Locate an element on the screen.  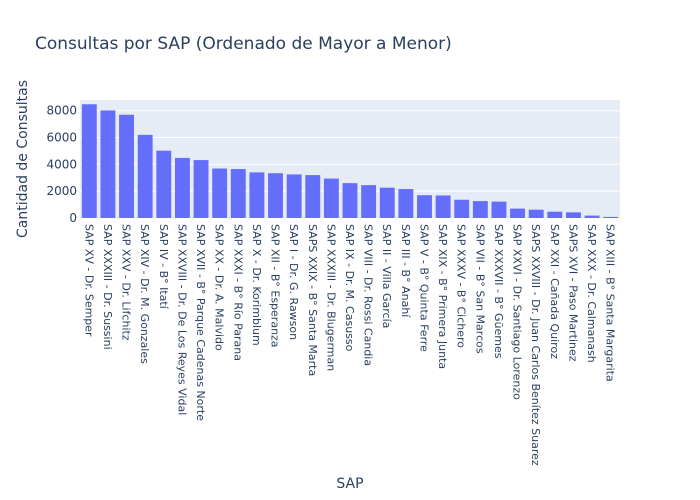
x-tick-label: SAP IV - B° Itatí is located at coordinates (163, 267).